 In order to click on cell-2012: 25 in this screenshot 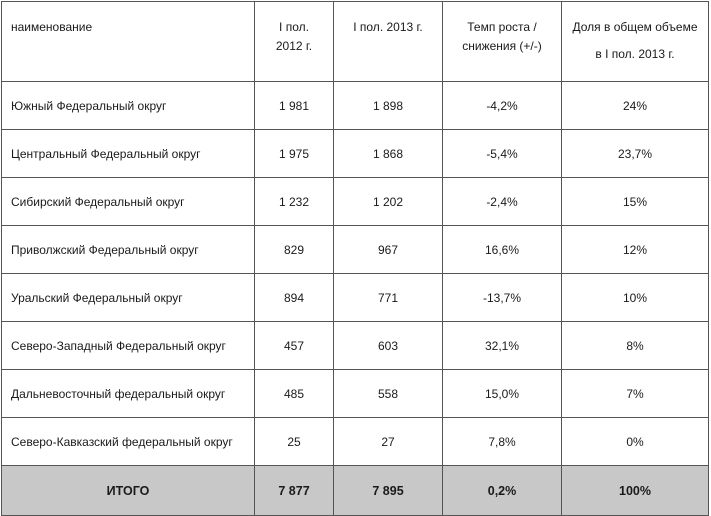, I will do `click(294, 441)`.